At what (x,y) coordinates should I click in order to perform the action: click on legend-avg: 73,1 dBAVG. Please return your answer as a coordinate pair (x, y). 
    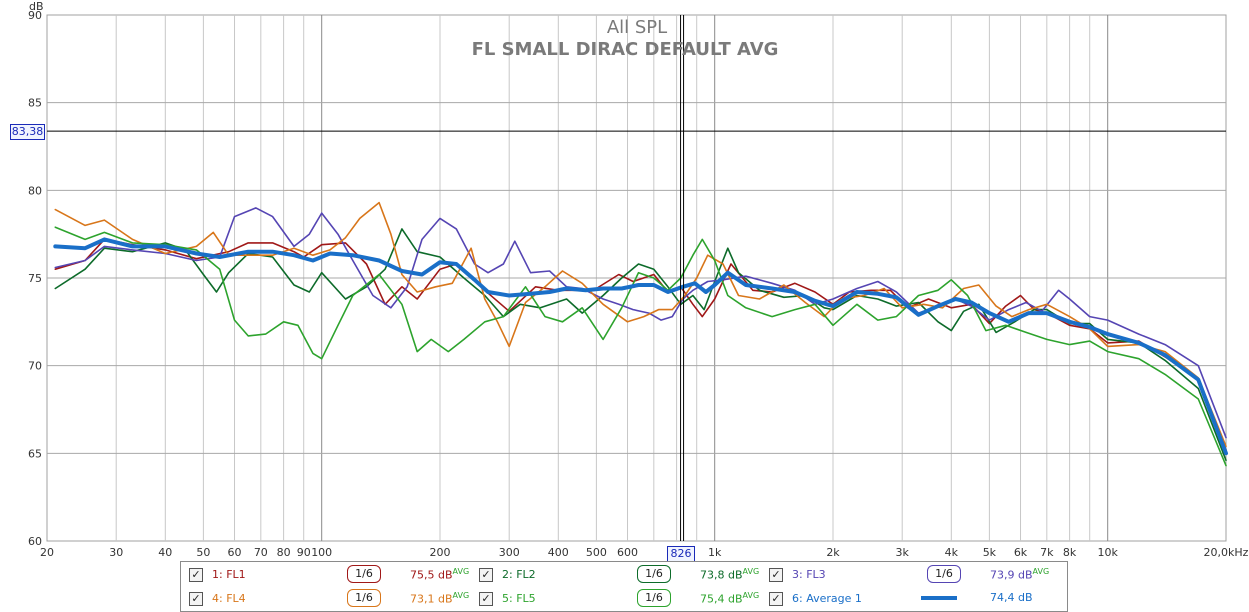
    Looking at the image, I should click on (440, 598).